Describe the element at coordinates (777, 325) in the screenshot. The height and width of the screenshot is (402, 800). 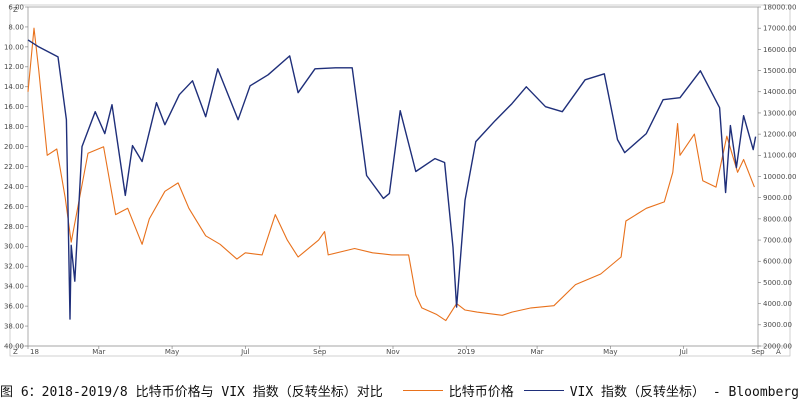
I see `right-axis-tick-label: 3000.00` at that location.